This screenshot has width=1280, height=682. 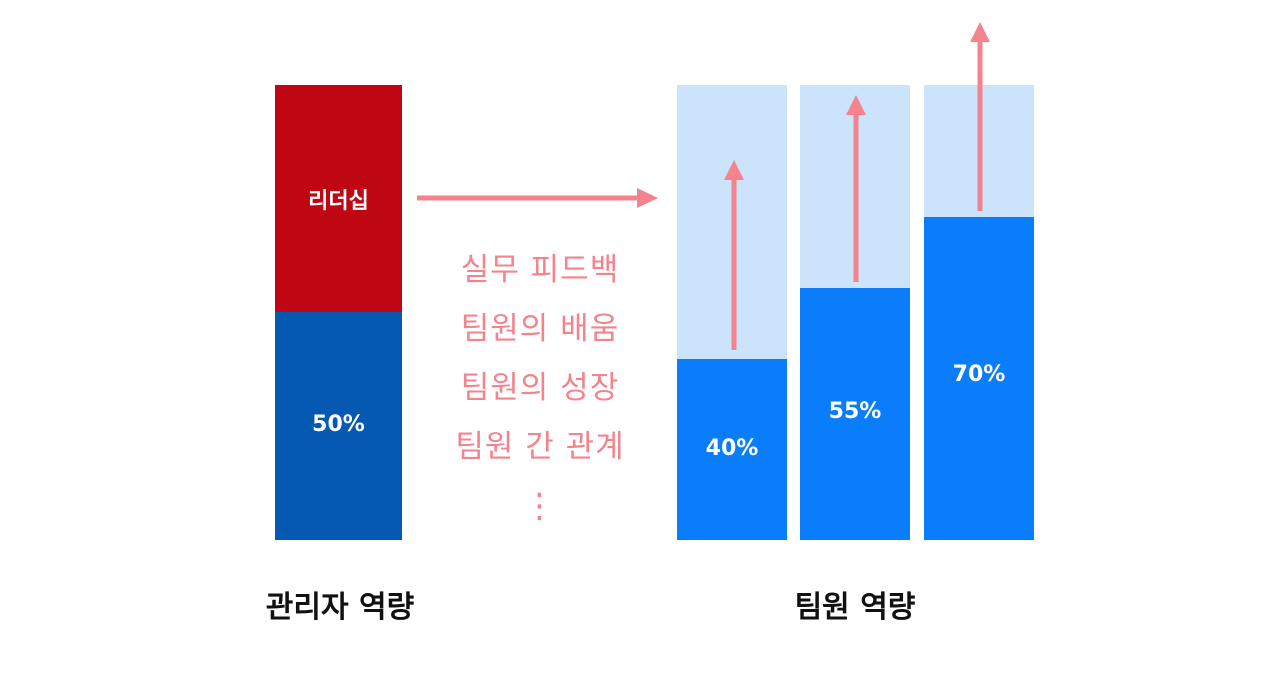 I want to click on effects-item: 팀원의 성장, so click(x=540, y=388).